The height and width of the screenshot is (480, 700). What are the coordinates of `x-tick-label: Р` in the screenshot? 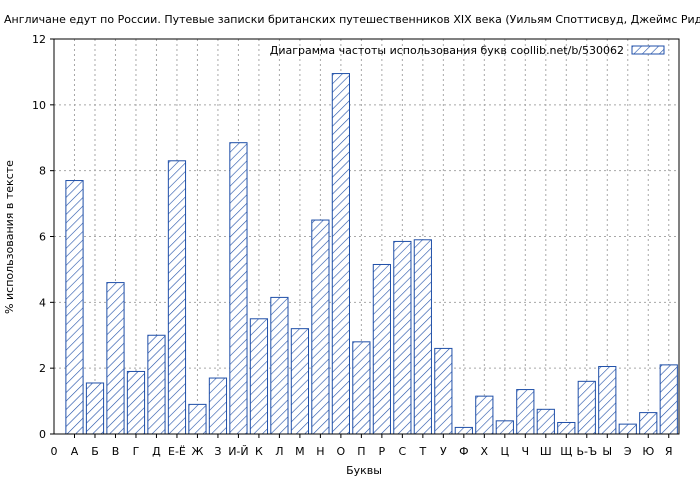 It's located at (382, 451).